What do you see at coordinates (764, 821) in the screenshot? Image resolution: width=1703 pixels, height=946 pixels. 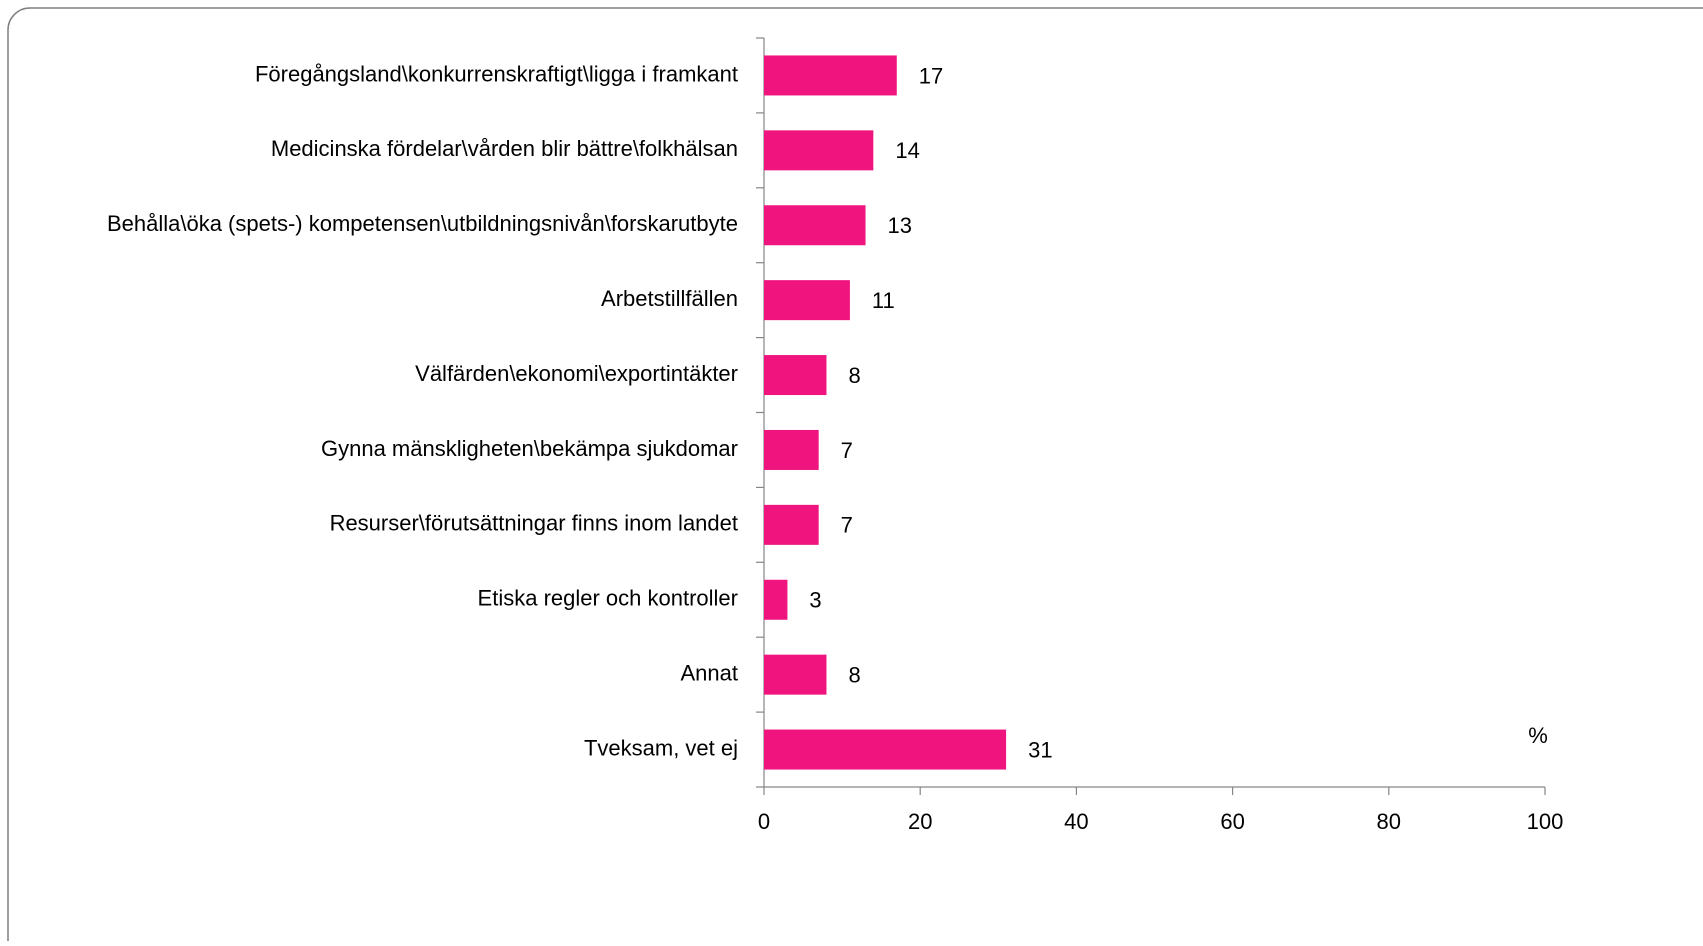 I see `x-tick-label: 0` at bounding box center [764, 821].